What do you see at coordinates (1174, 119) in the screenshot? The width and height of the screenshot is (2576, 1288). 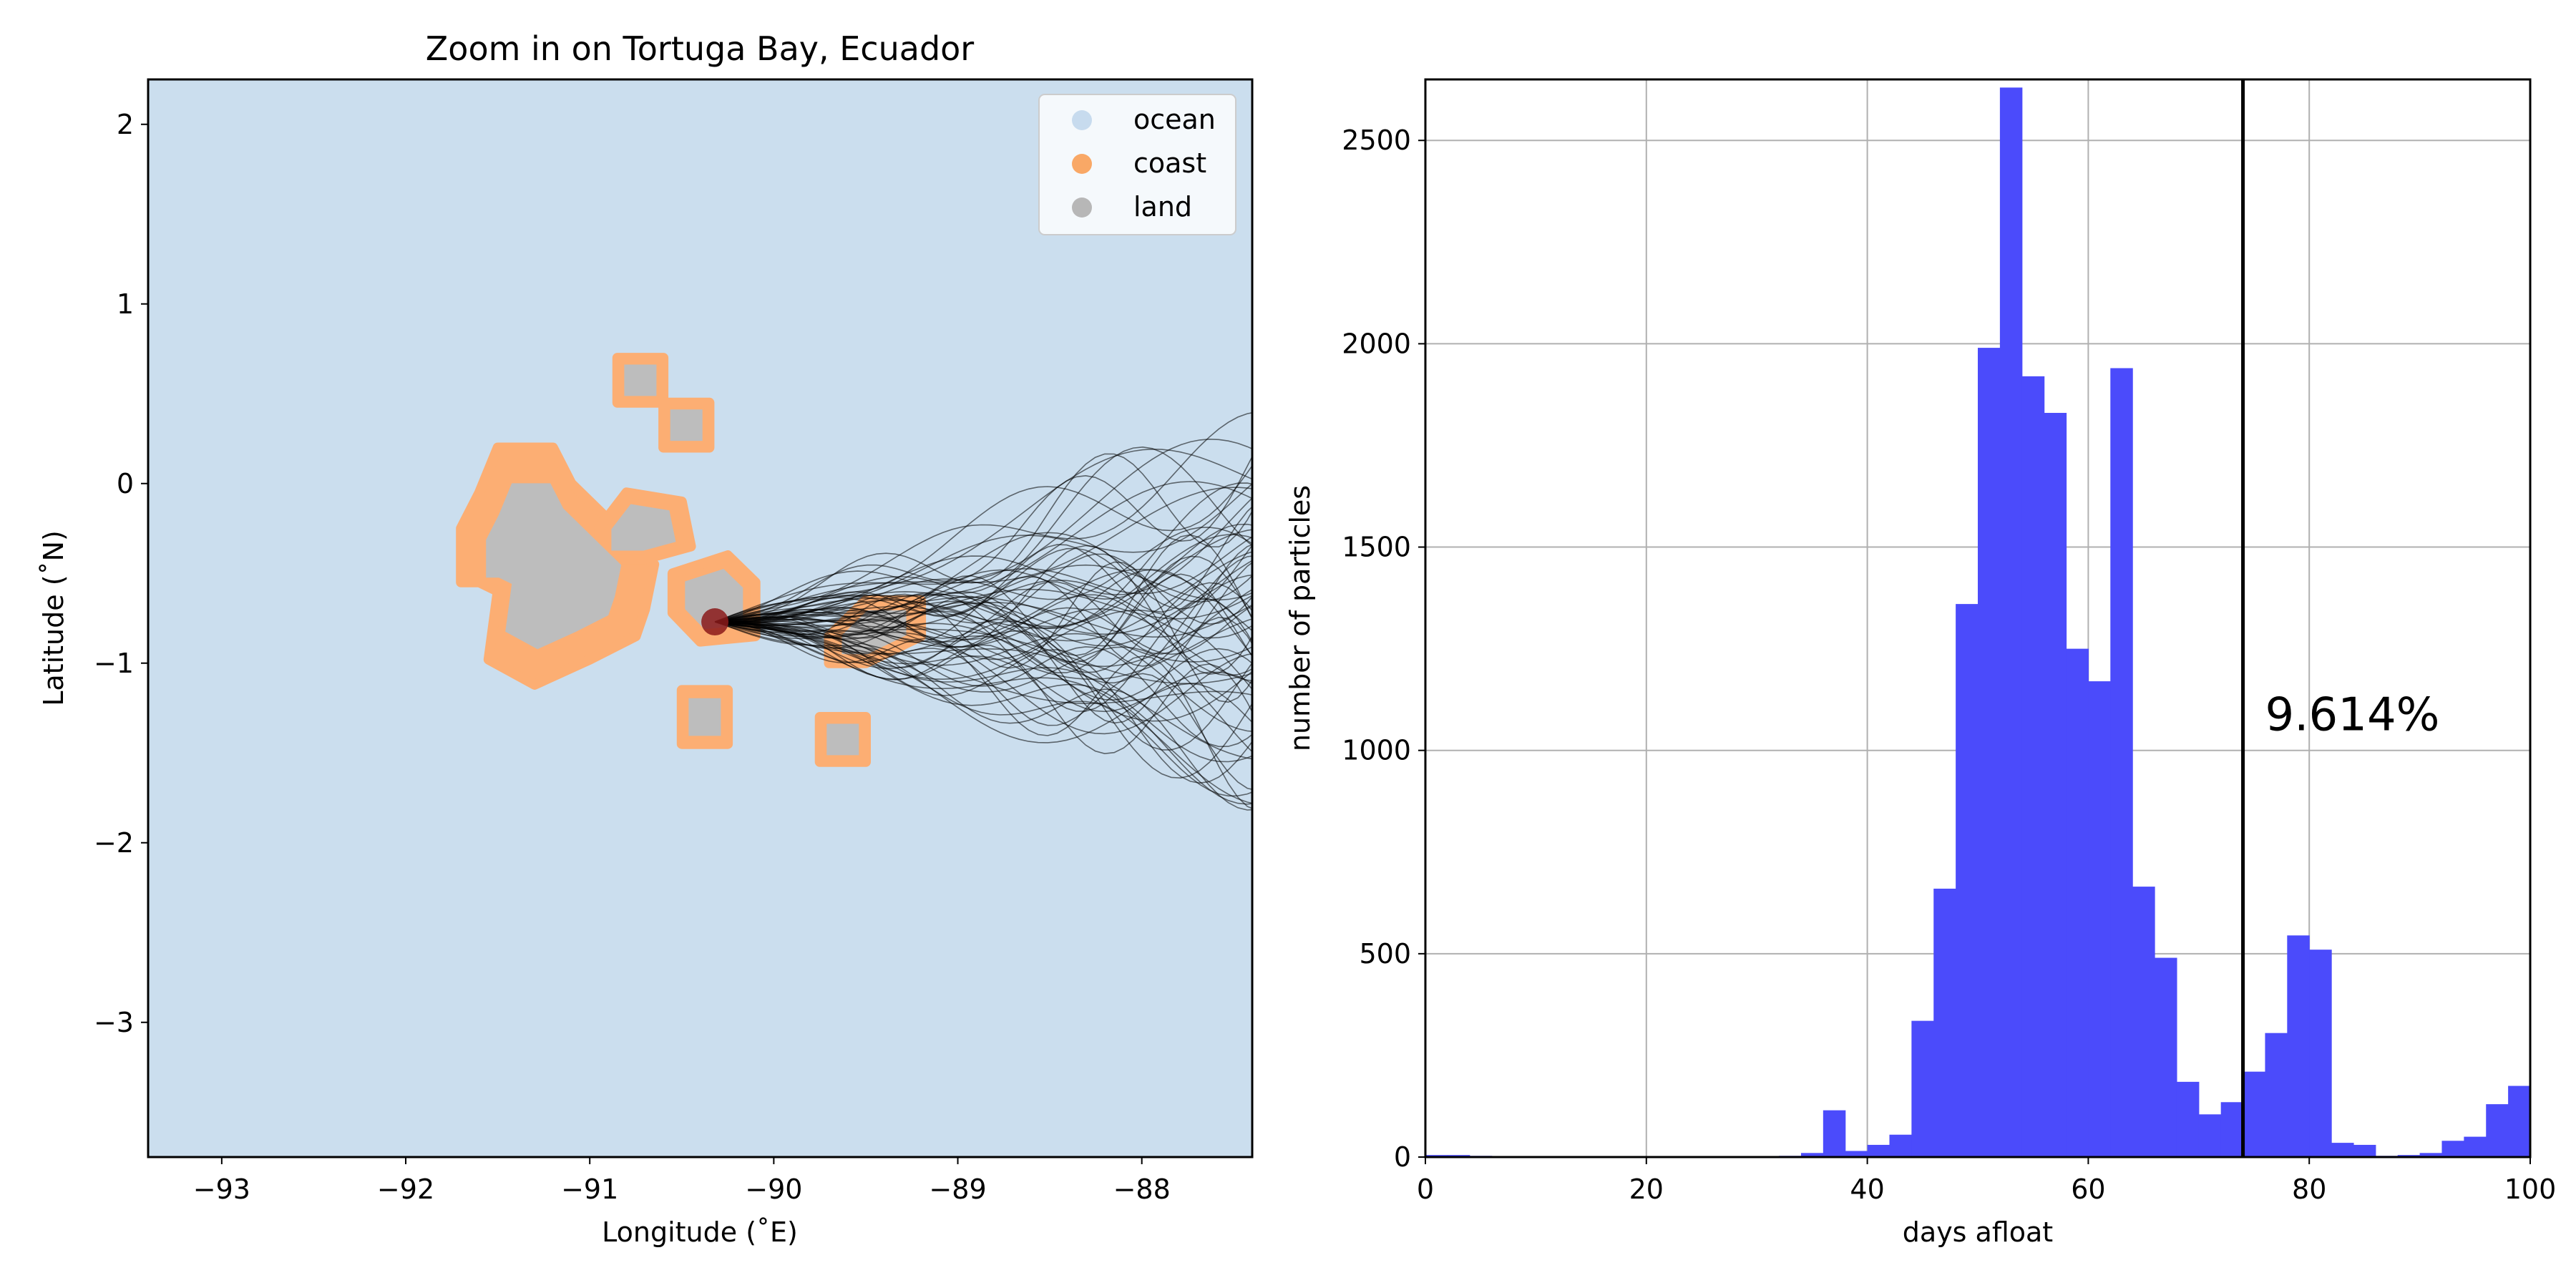 I see `legend-ocean-label: ocean` at bounding box center [1174, 119].